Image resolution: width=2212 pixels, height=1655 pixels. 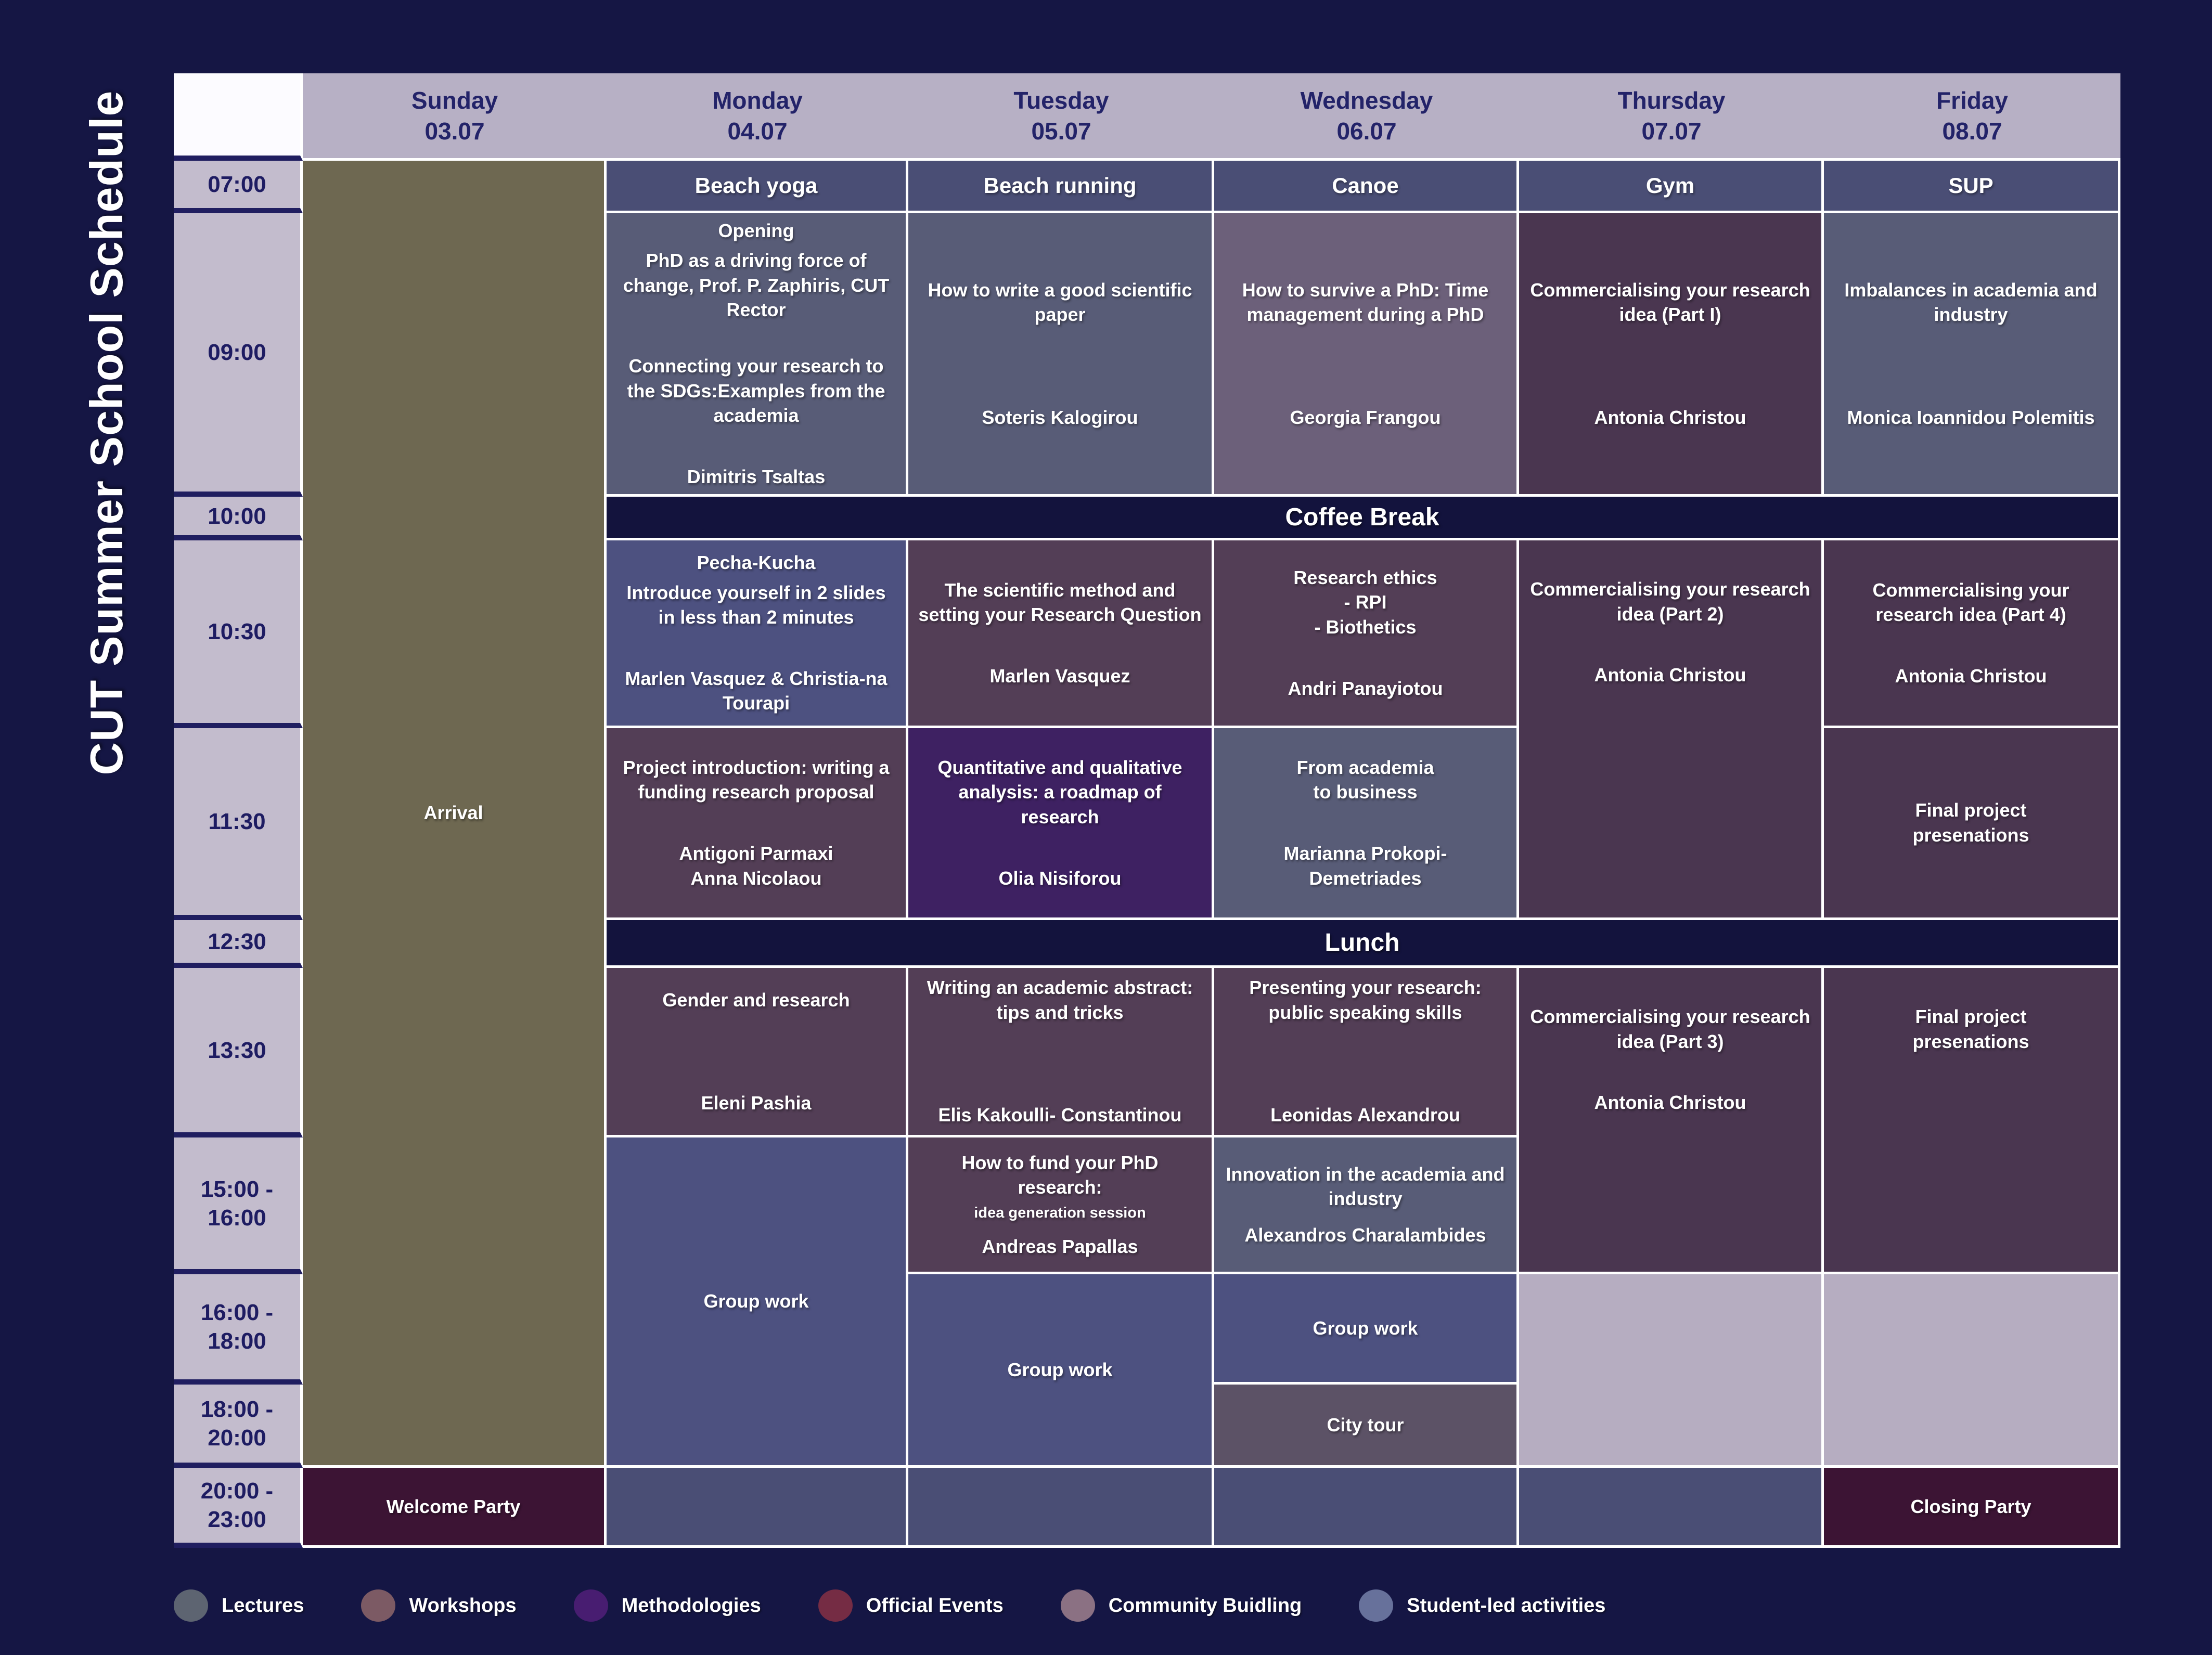 What do you see at coordinates (1060, 1246) in the screenshot?
I see `event-speaker: Andreas Papallas` at bounding box center [1060, 1246].